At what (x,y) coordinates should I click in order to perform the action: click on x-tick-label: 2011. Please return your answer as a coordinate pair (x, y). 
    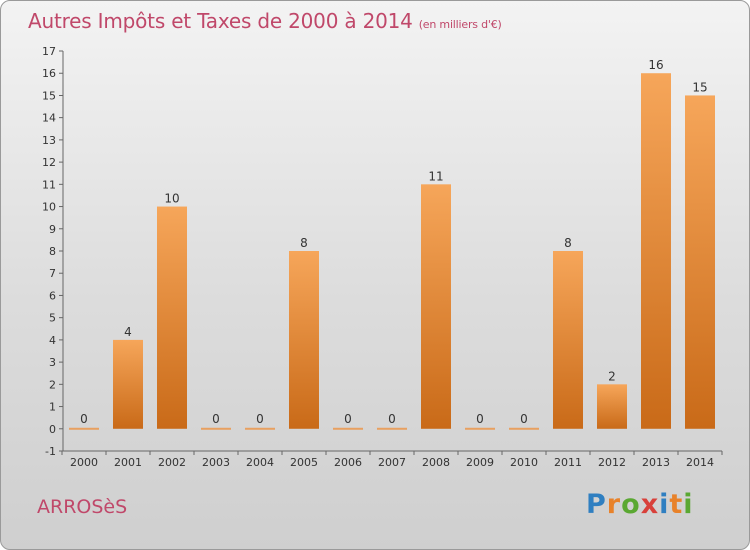
    Looking at the image, I should click on (568, 462).